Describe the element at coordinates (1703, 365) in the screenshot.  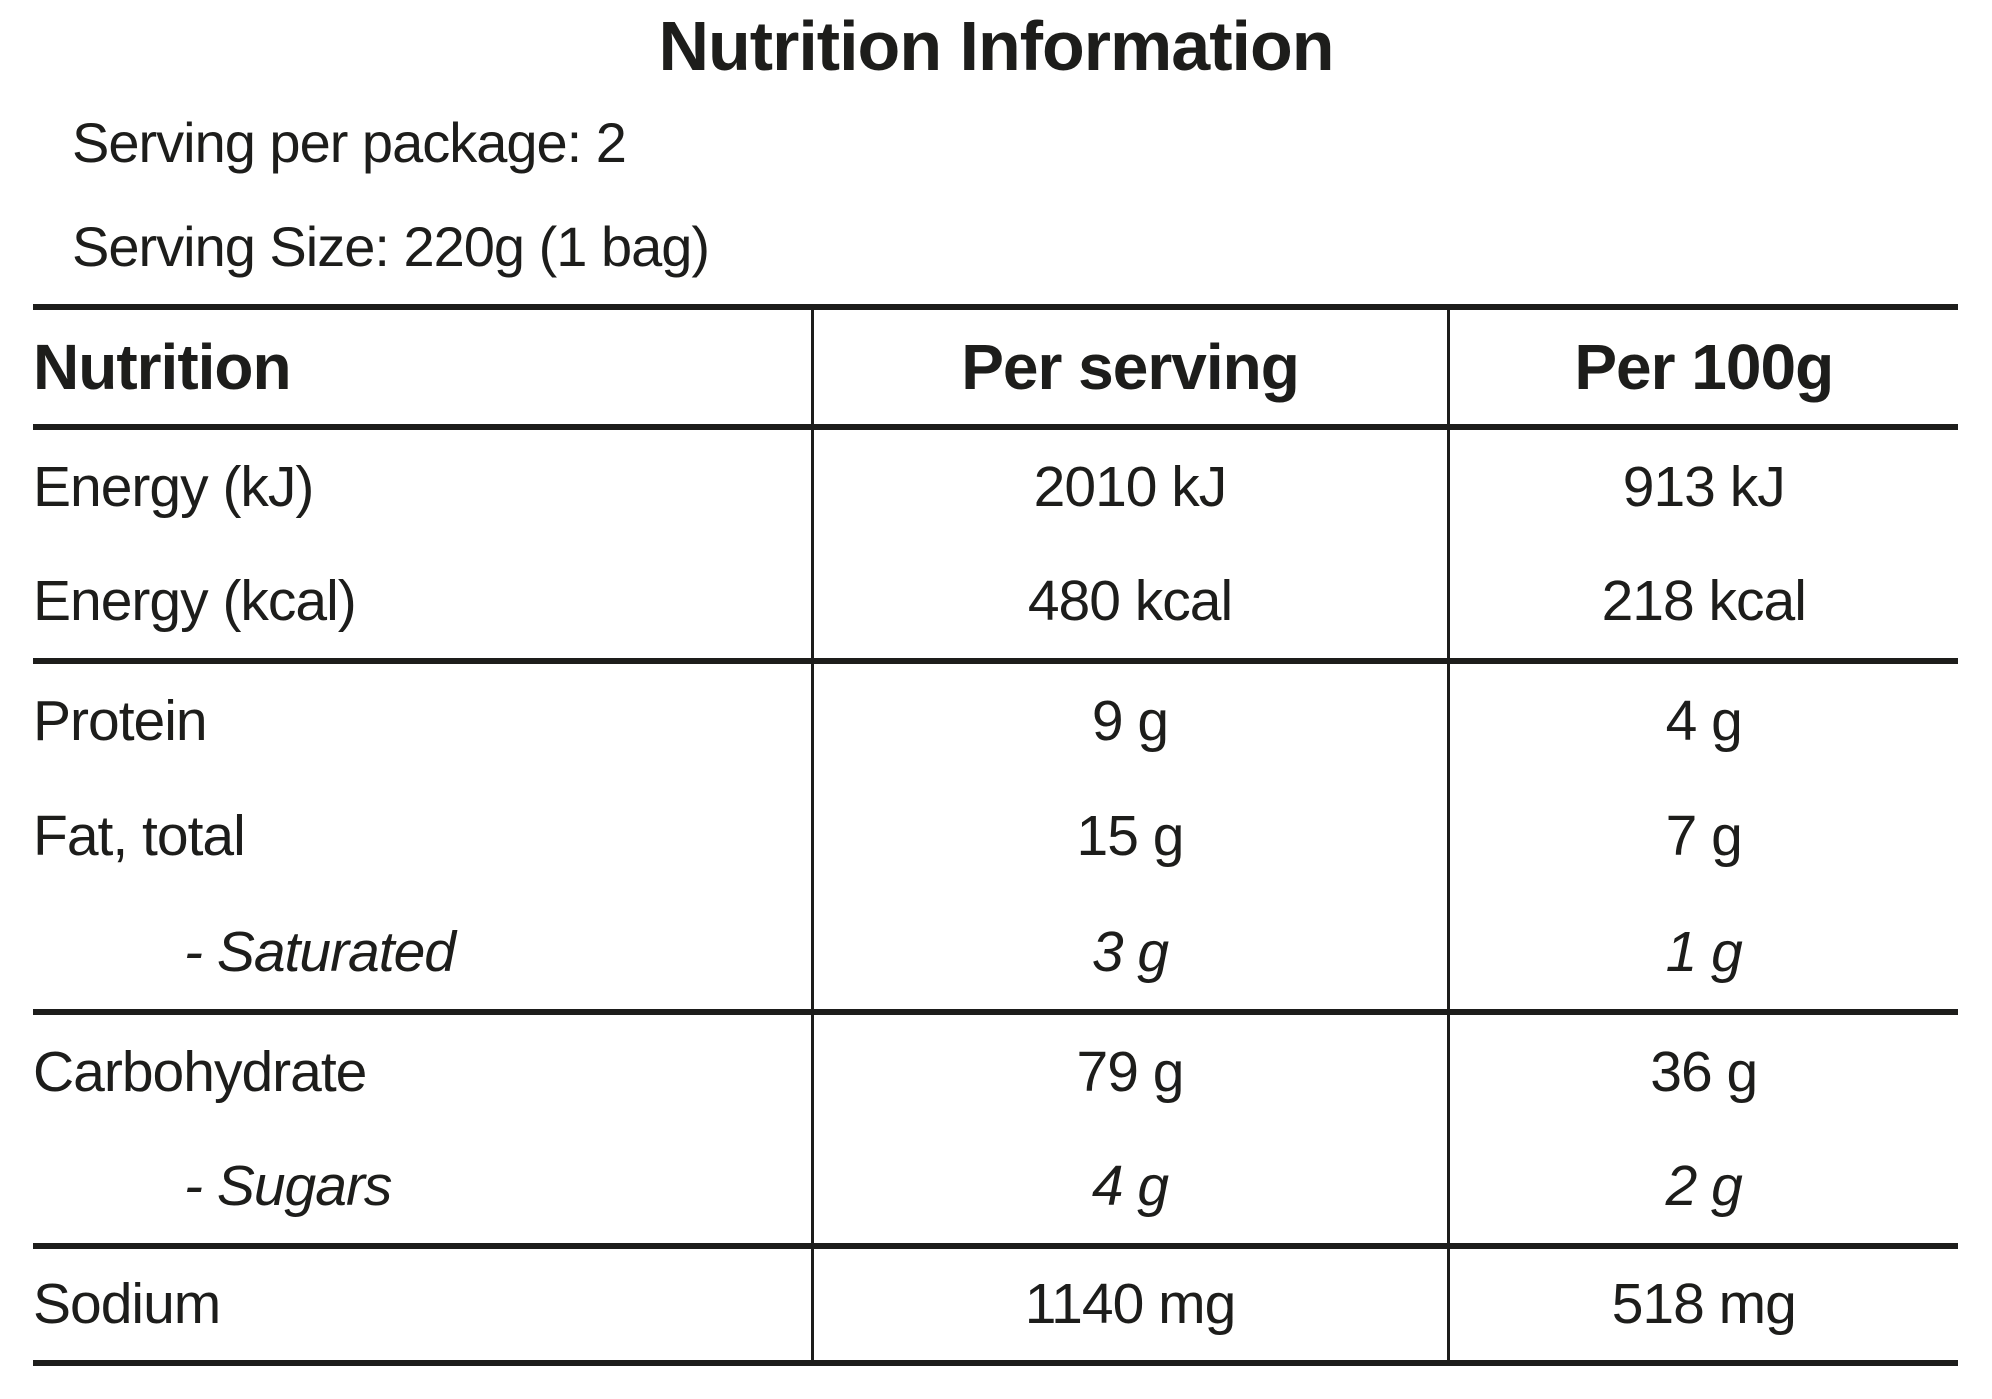
I see `column-header-per-100g: Per 100g` at that location.